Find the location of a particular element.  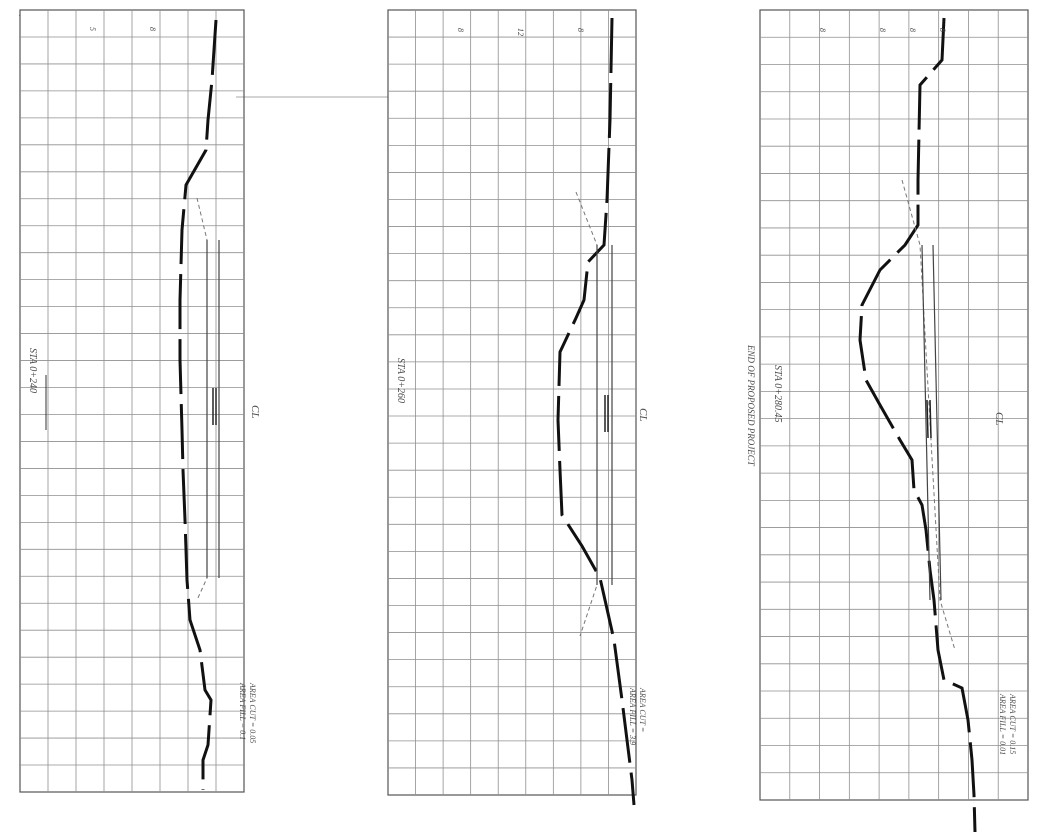

elevation-label: 5 is located at coordinates (92, 29).